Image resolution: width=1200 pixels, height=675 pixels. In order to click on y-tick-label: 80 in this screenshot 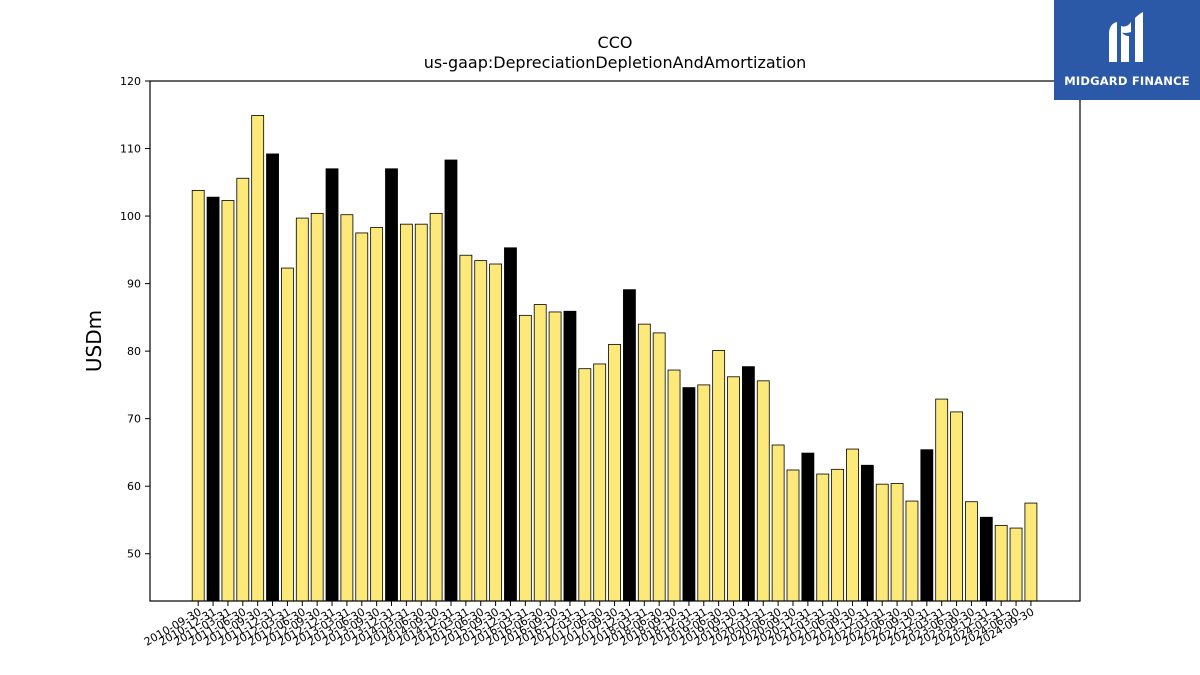, I will do `click(134, 351)`.